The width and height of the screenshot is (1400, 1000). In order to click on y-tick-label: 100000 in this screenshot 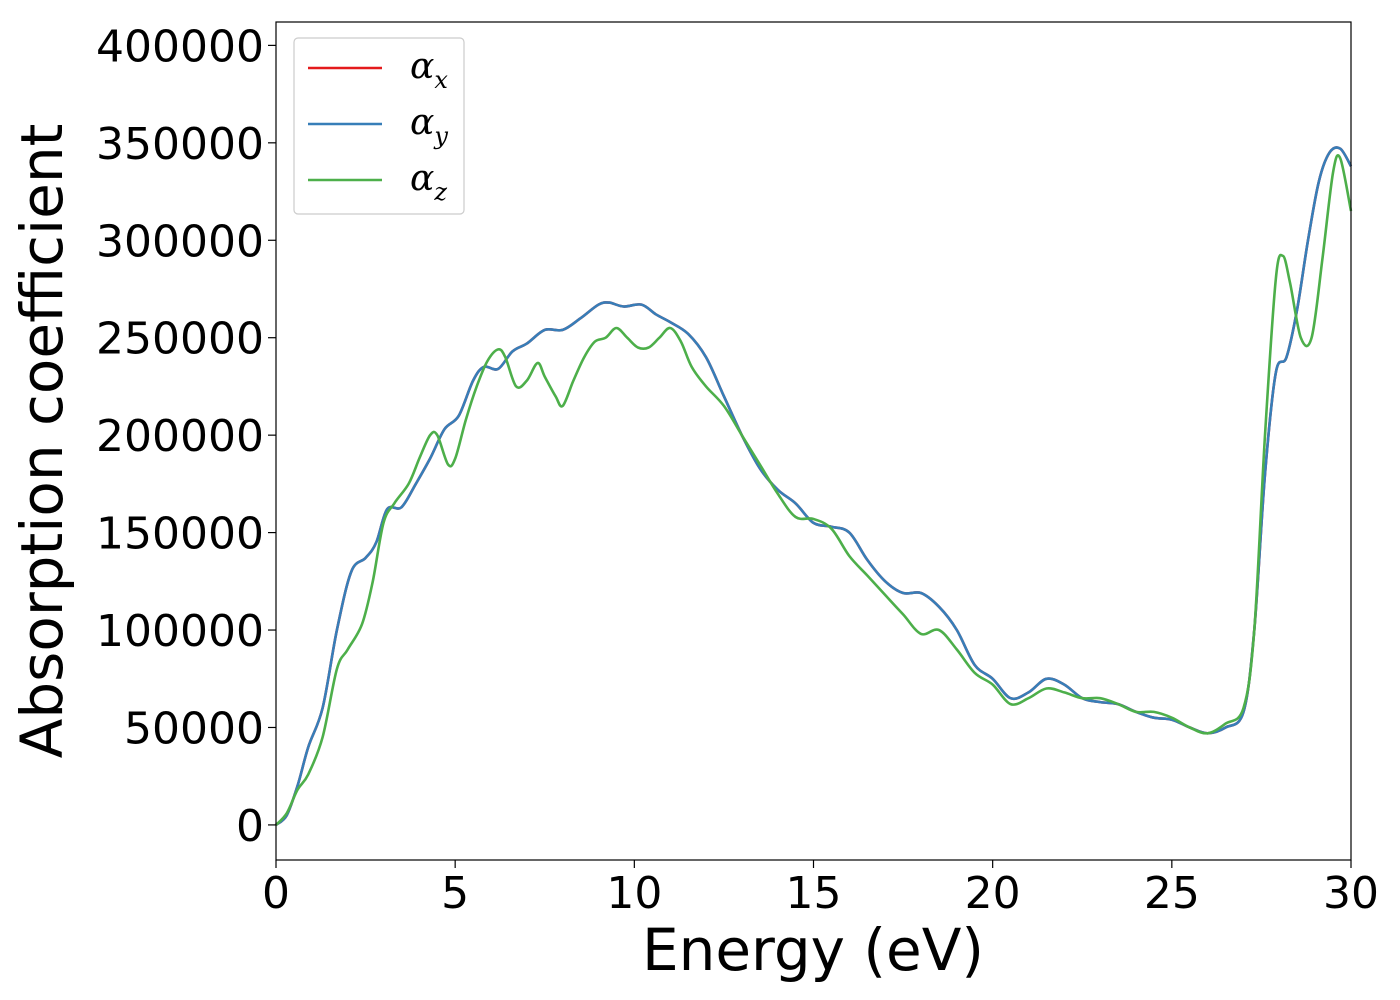, I will do `click(180, 631)`.